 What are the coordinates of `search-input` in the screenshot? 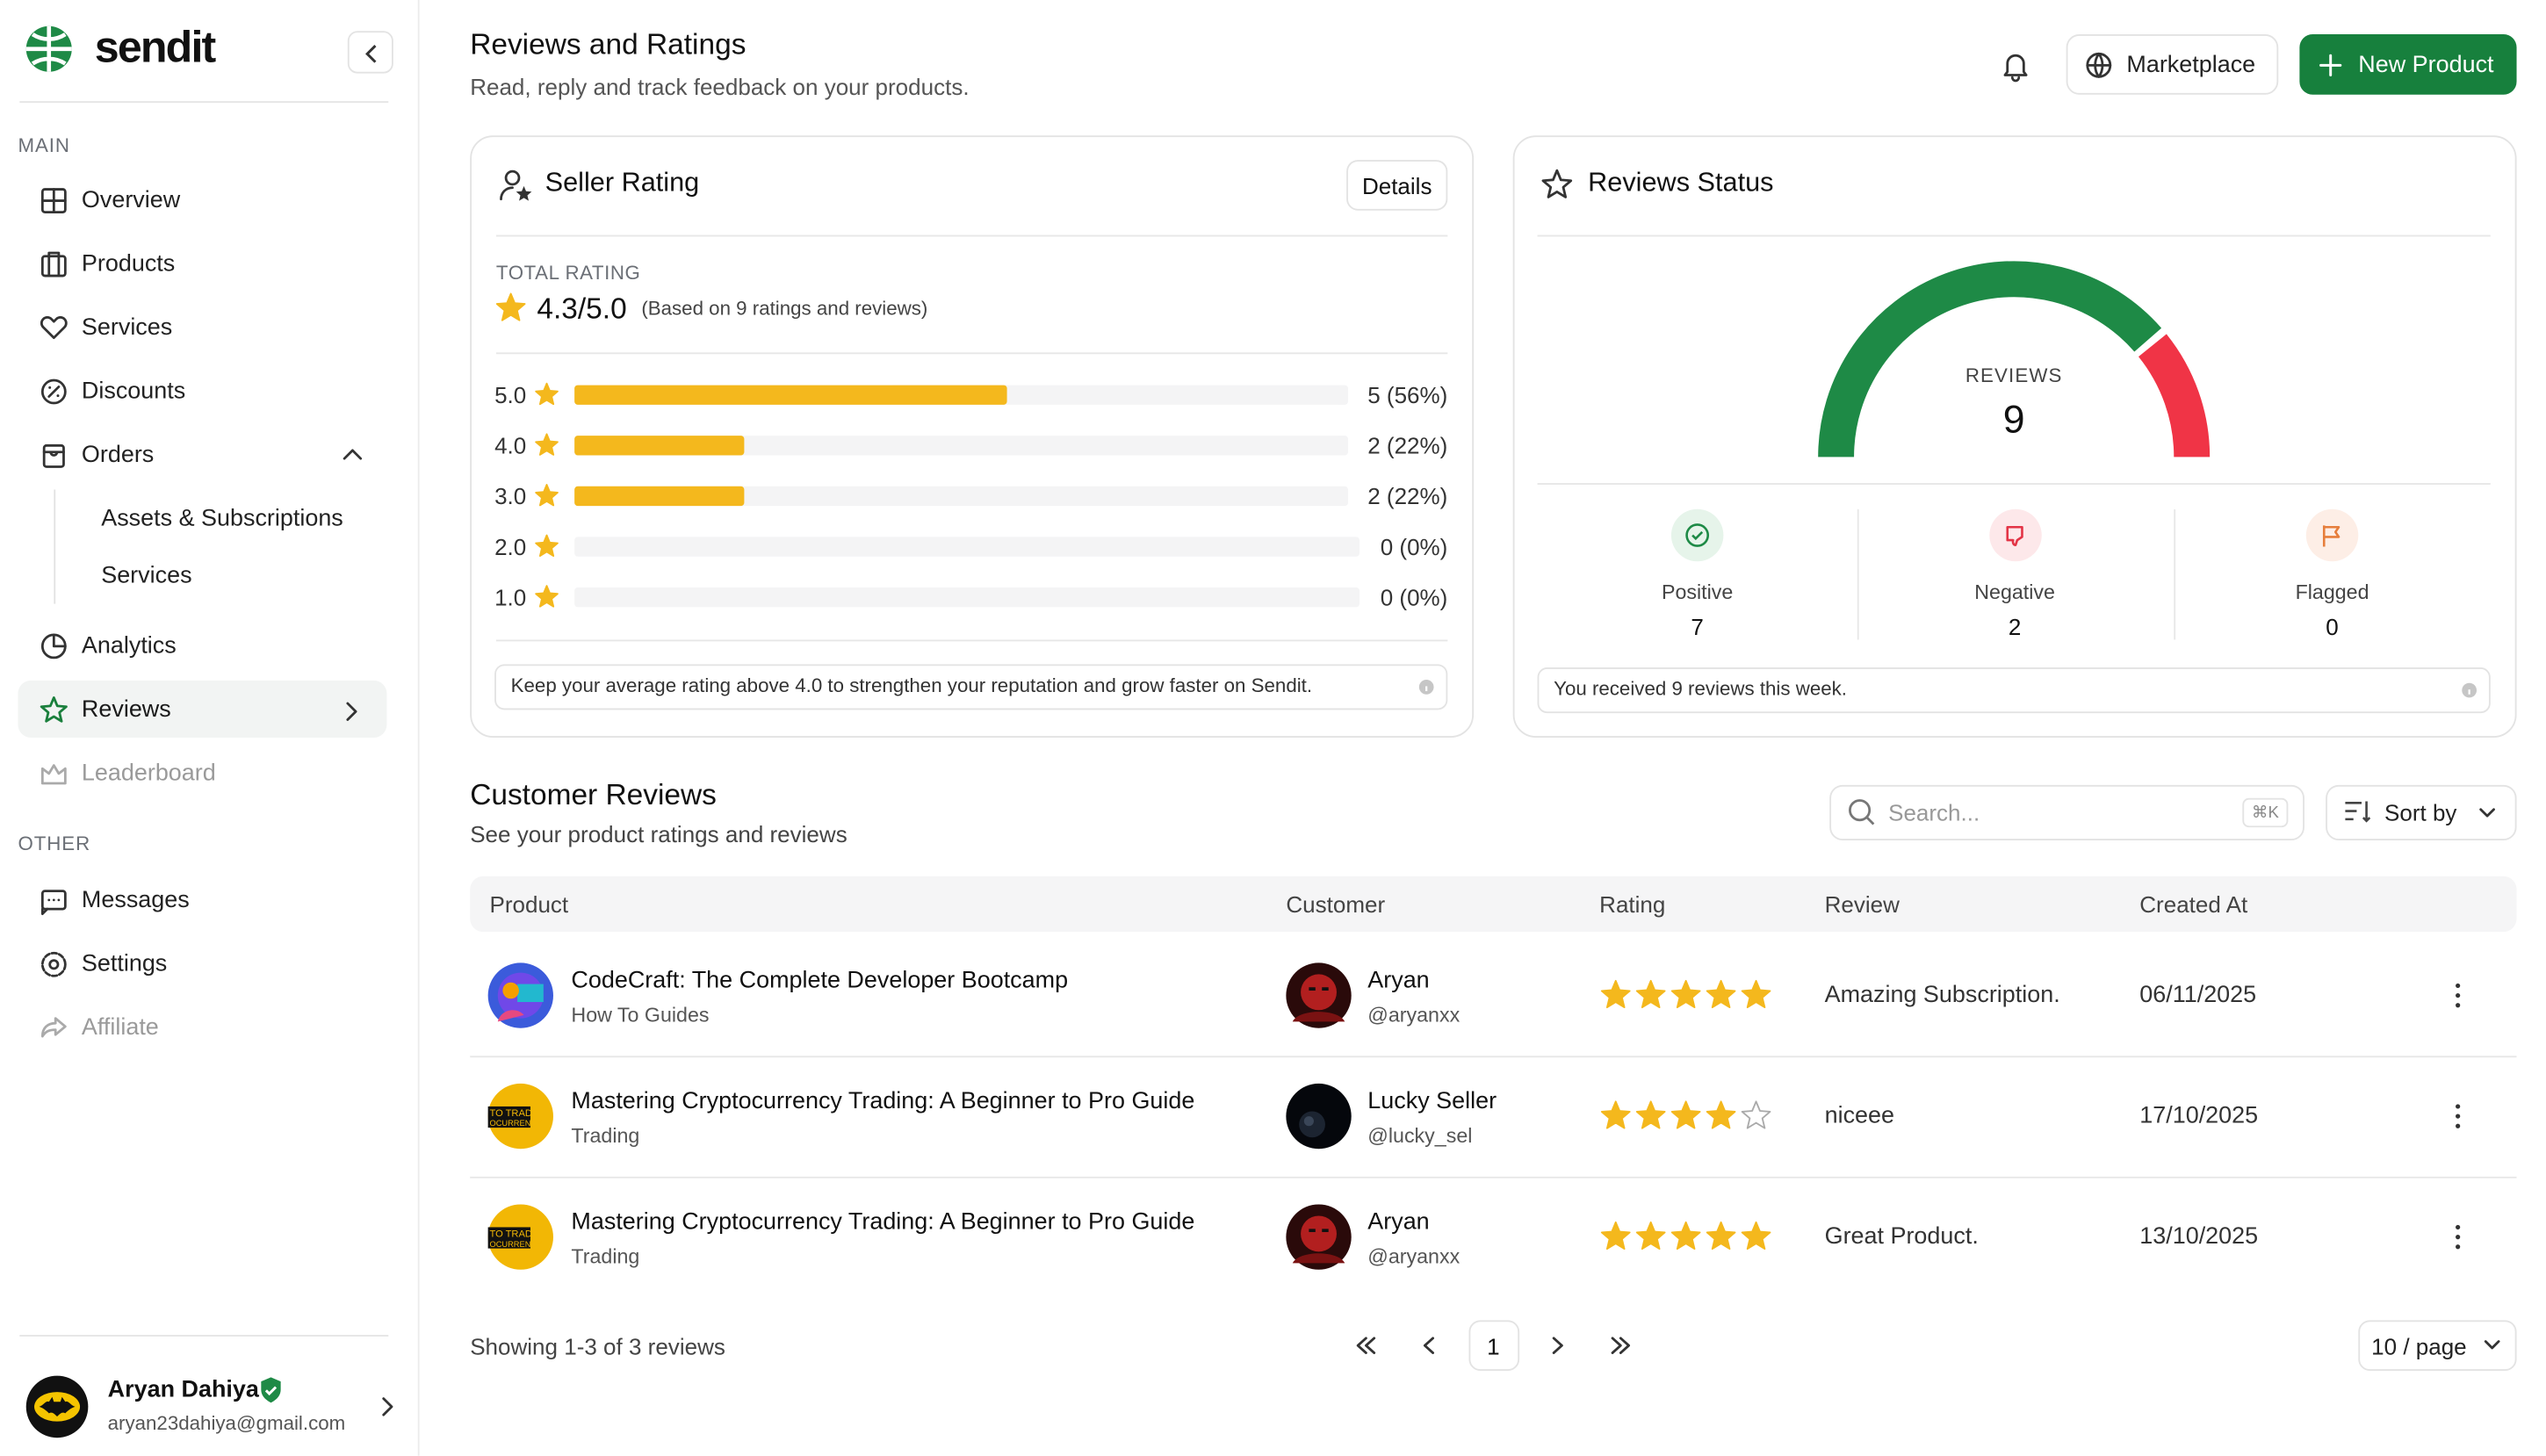 It's located at (2066, 812).